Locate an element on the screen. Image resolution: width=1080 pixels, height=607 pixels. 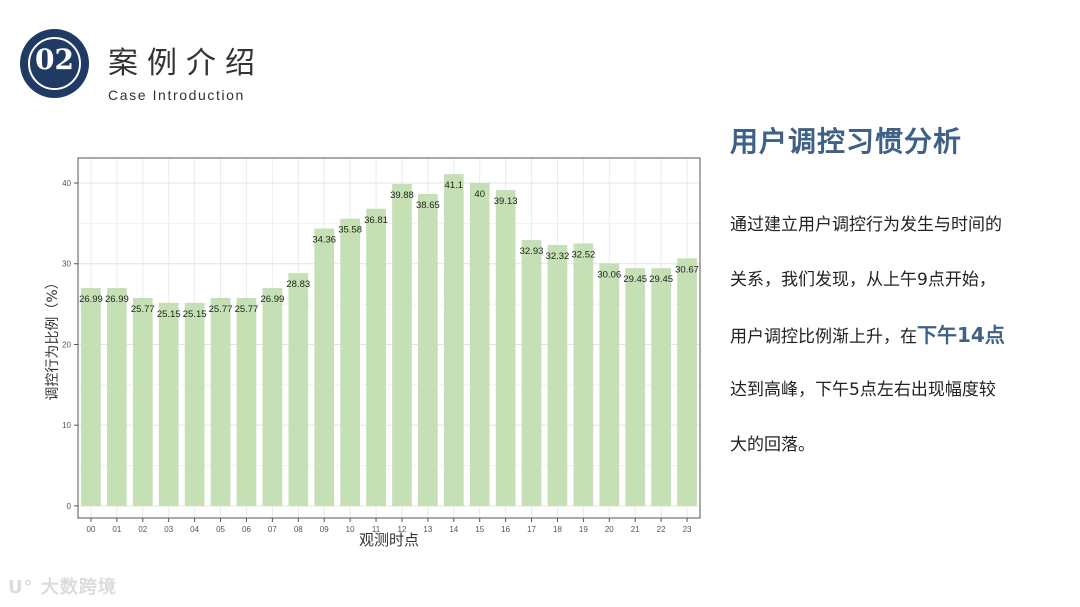
badge-ring is located at coordinates (54, 63).